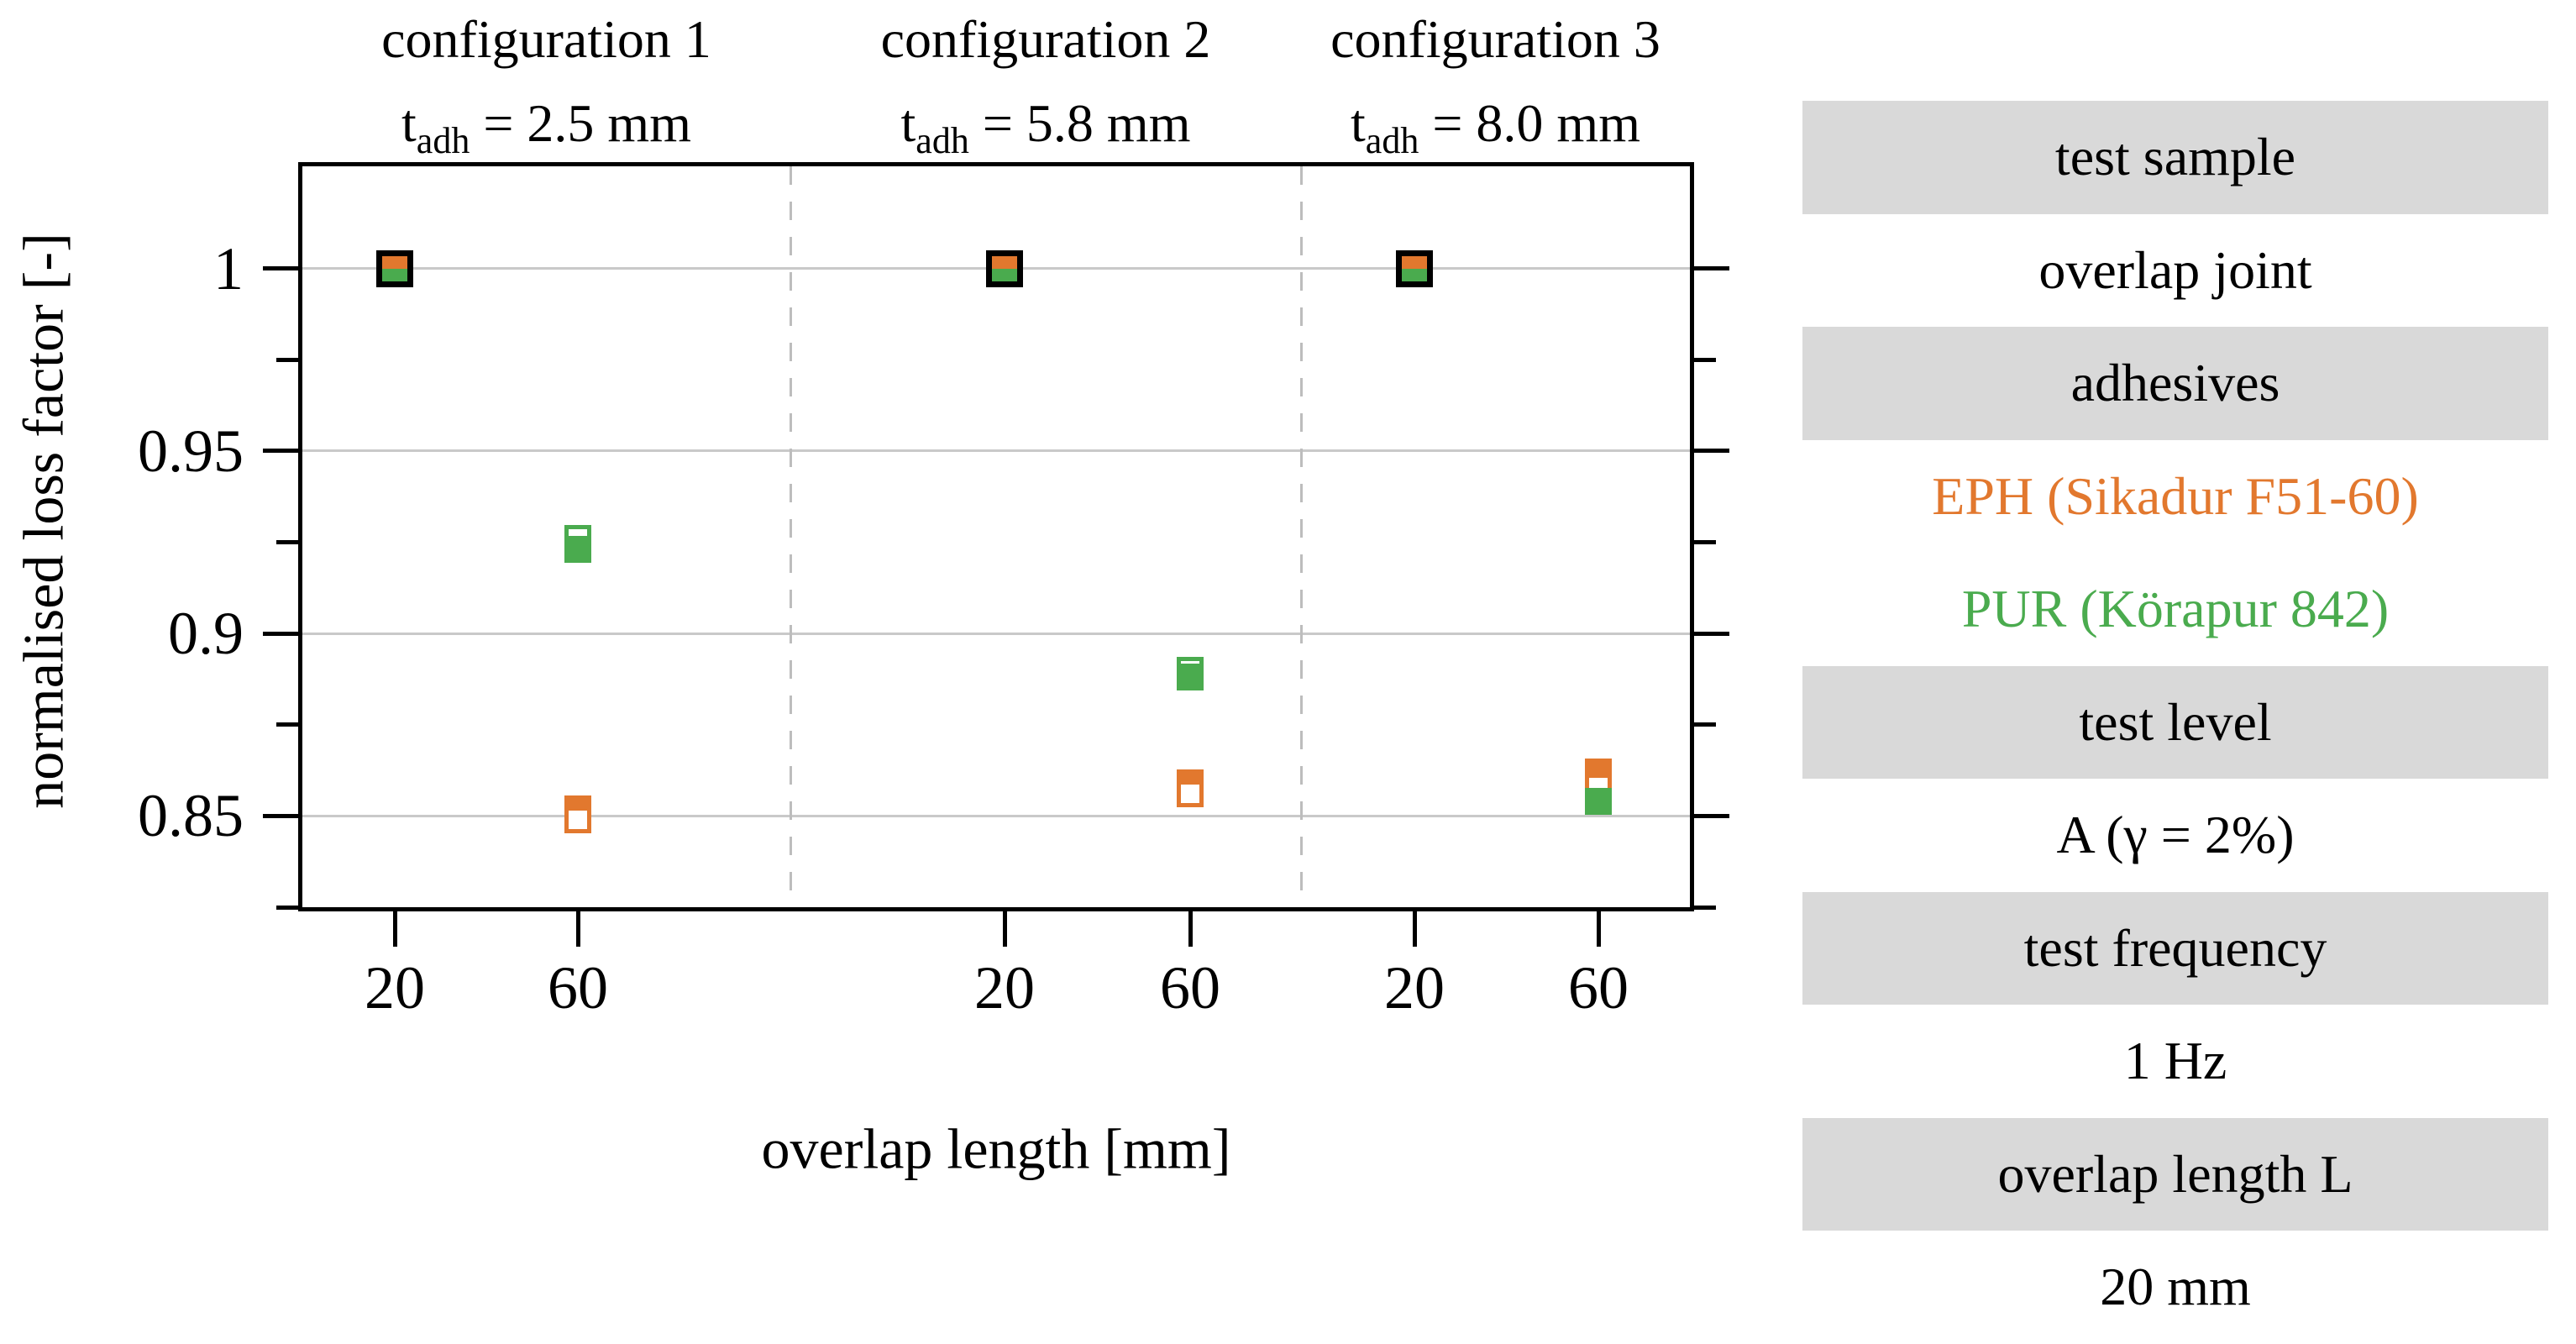  I want to click on legend-table-row: 1 Hz, so click(2175, 1061).